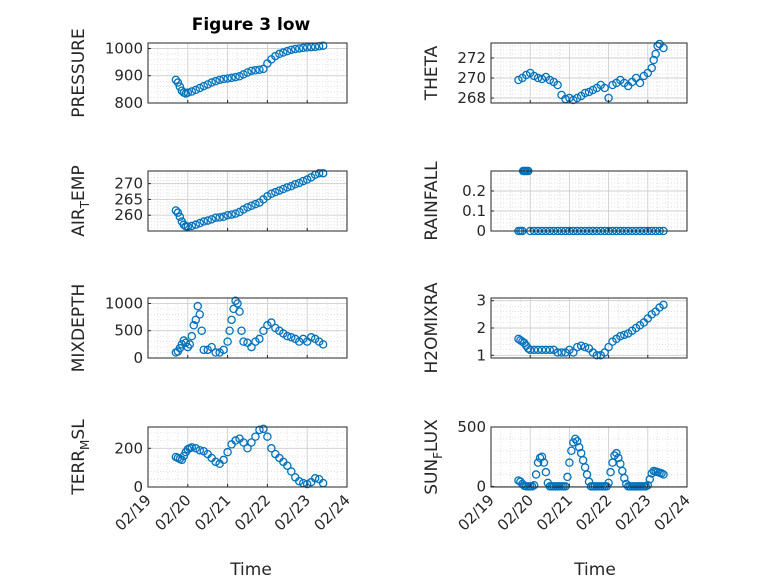  What do you see at coordinates (79, 328) in the screenshot?
I see `y-axis-label: MIXDEPTH` at bounding box center [79, 328].